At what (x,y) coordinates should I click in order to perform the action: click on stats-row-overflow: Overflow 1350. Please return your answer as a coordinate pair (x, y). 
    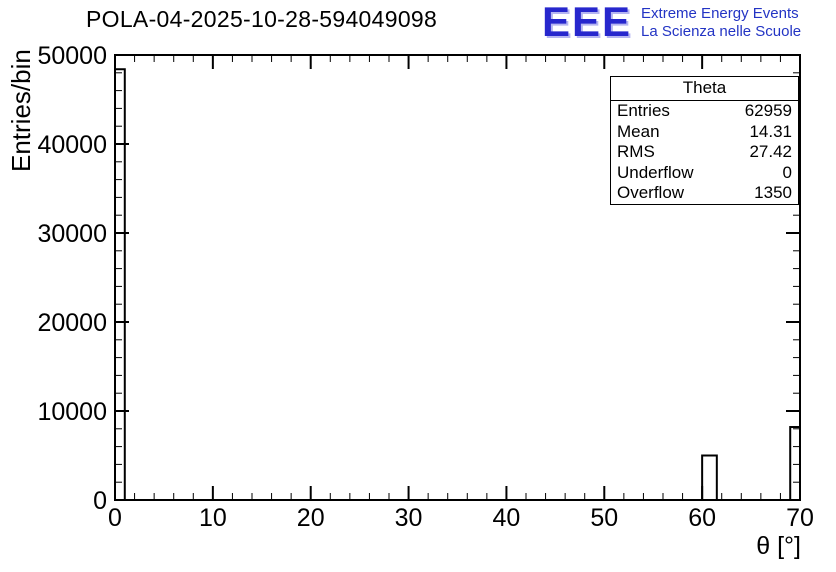
    Looking at the image, I should click on (704, 193).